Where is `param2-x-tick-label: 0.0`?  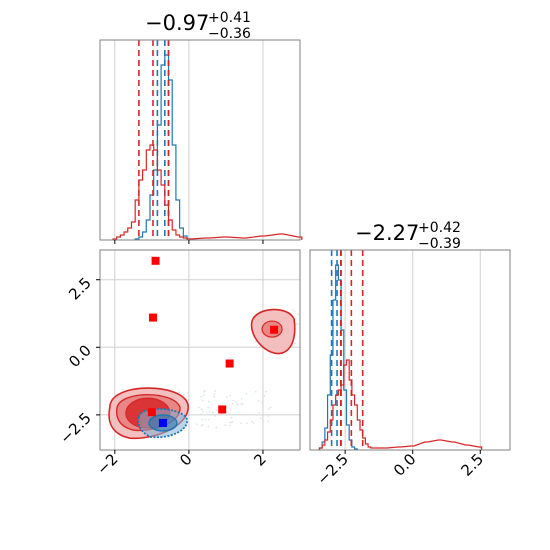 param2-x-tick-label: 0.0 is located at coordinates (405, 465).